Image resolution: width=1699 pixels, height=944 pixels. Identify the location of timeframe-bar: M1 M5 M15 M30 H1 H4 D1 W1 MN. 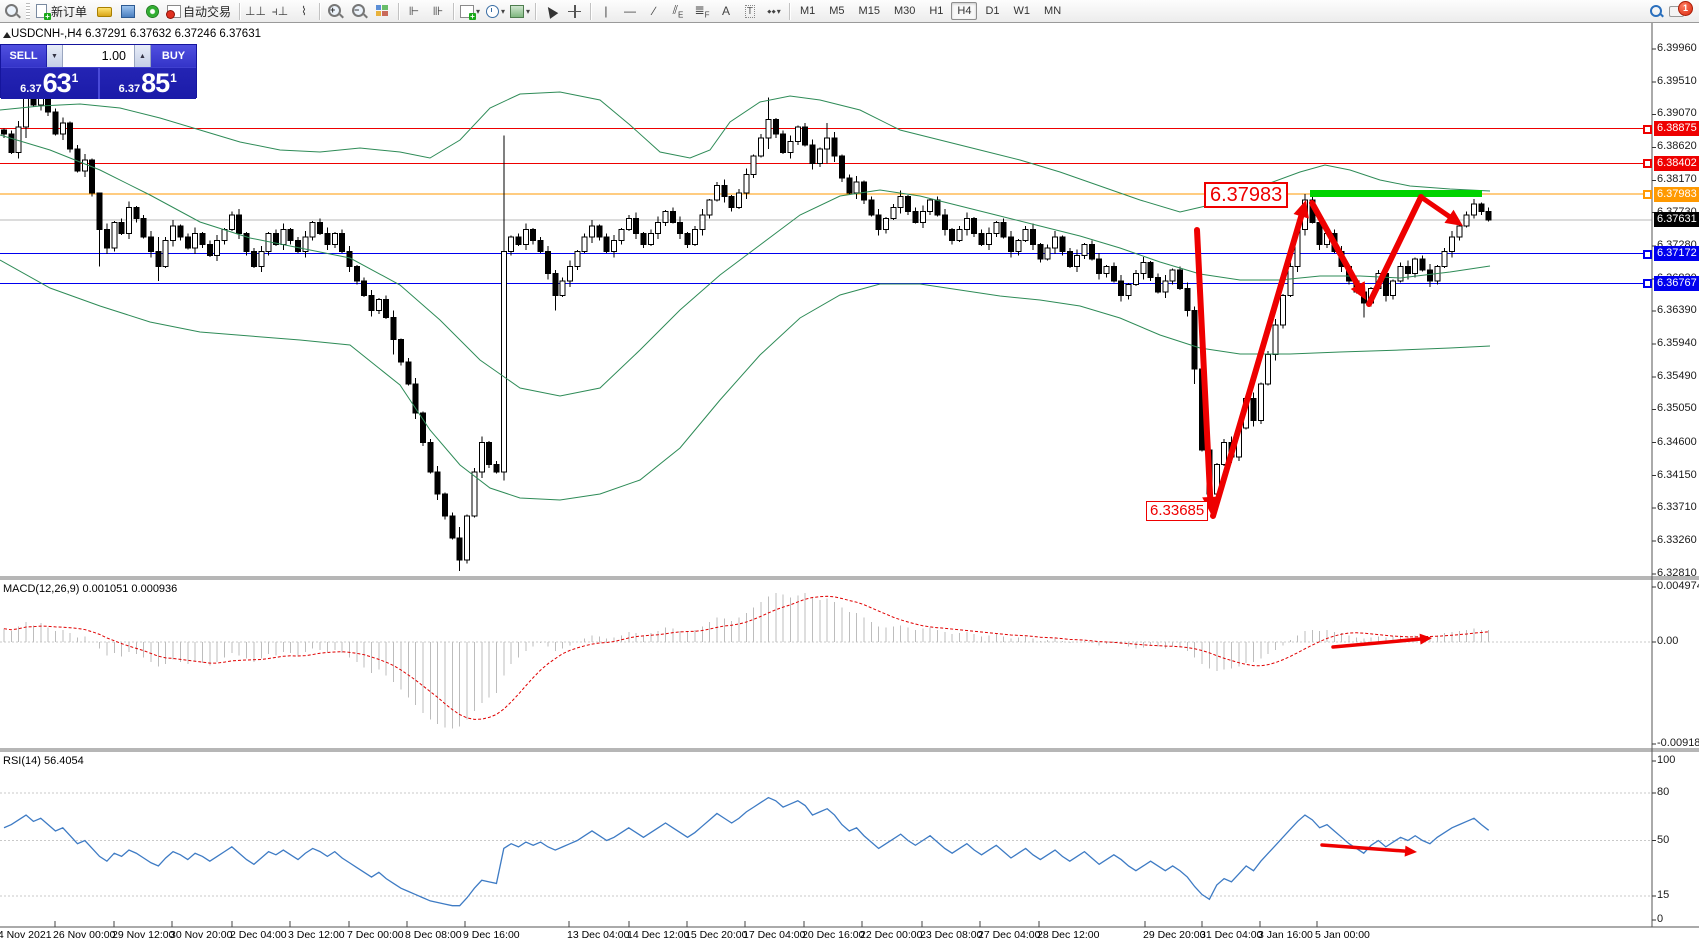
(930, 11).